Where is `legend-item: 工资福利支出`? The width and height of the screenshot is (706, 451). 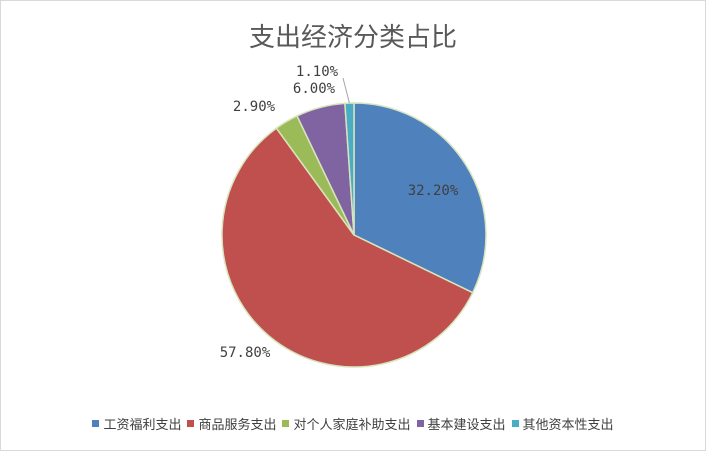 legend-item: 工资福利支出 is located at coordinates (136, 423).